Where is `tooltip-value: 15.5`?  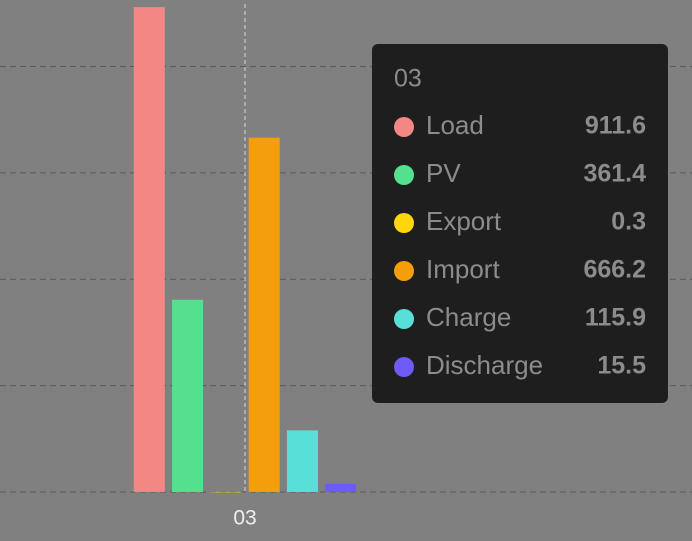
tooltip-value: 15.5 is located at coordinates (621, 366).